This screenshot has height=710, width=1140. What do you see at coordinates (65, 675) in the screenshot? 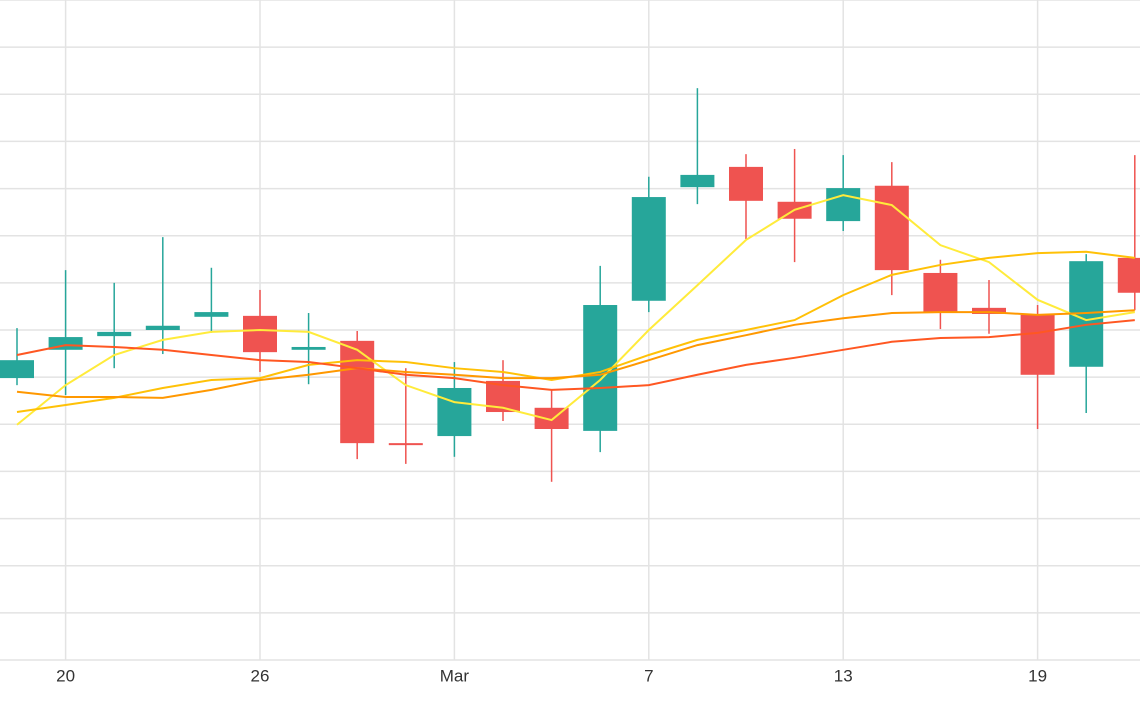
I see `x-tick-label: 20` at bounding box center [65, 675].